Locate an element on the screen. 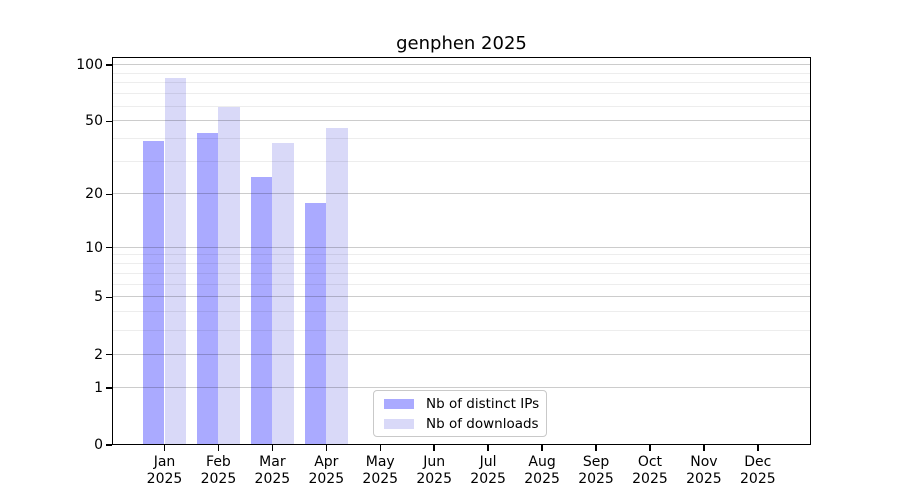 Image resolution: width=900 pixels, height=500 pixels. bar-distinct-ips-mar is located at coordinates (261, 310).